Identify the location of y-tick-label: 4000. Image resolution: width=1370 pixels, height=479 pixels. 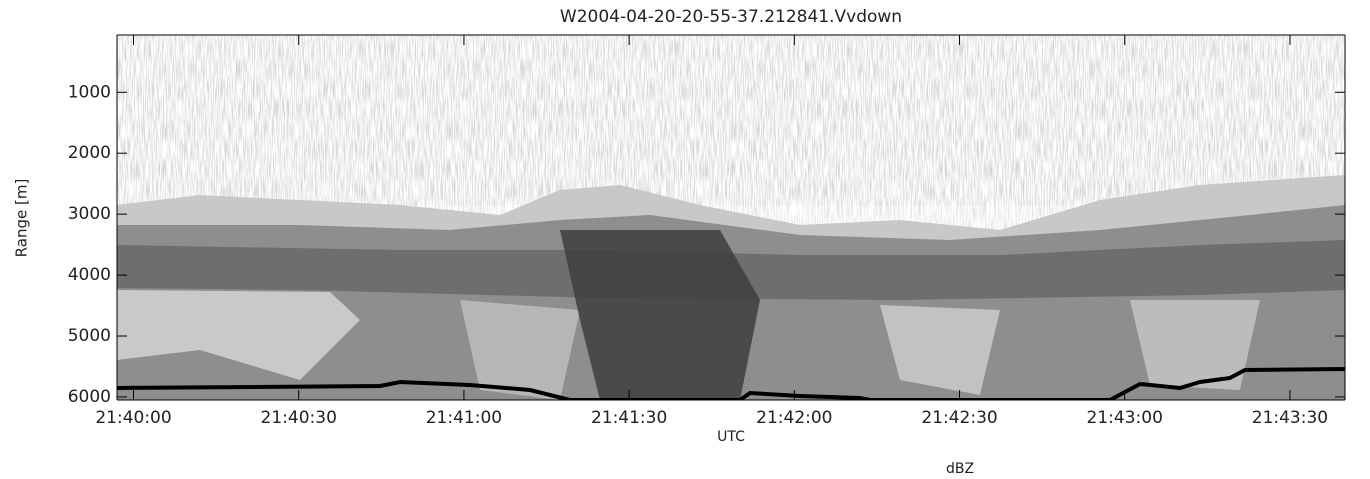
(89, 275).